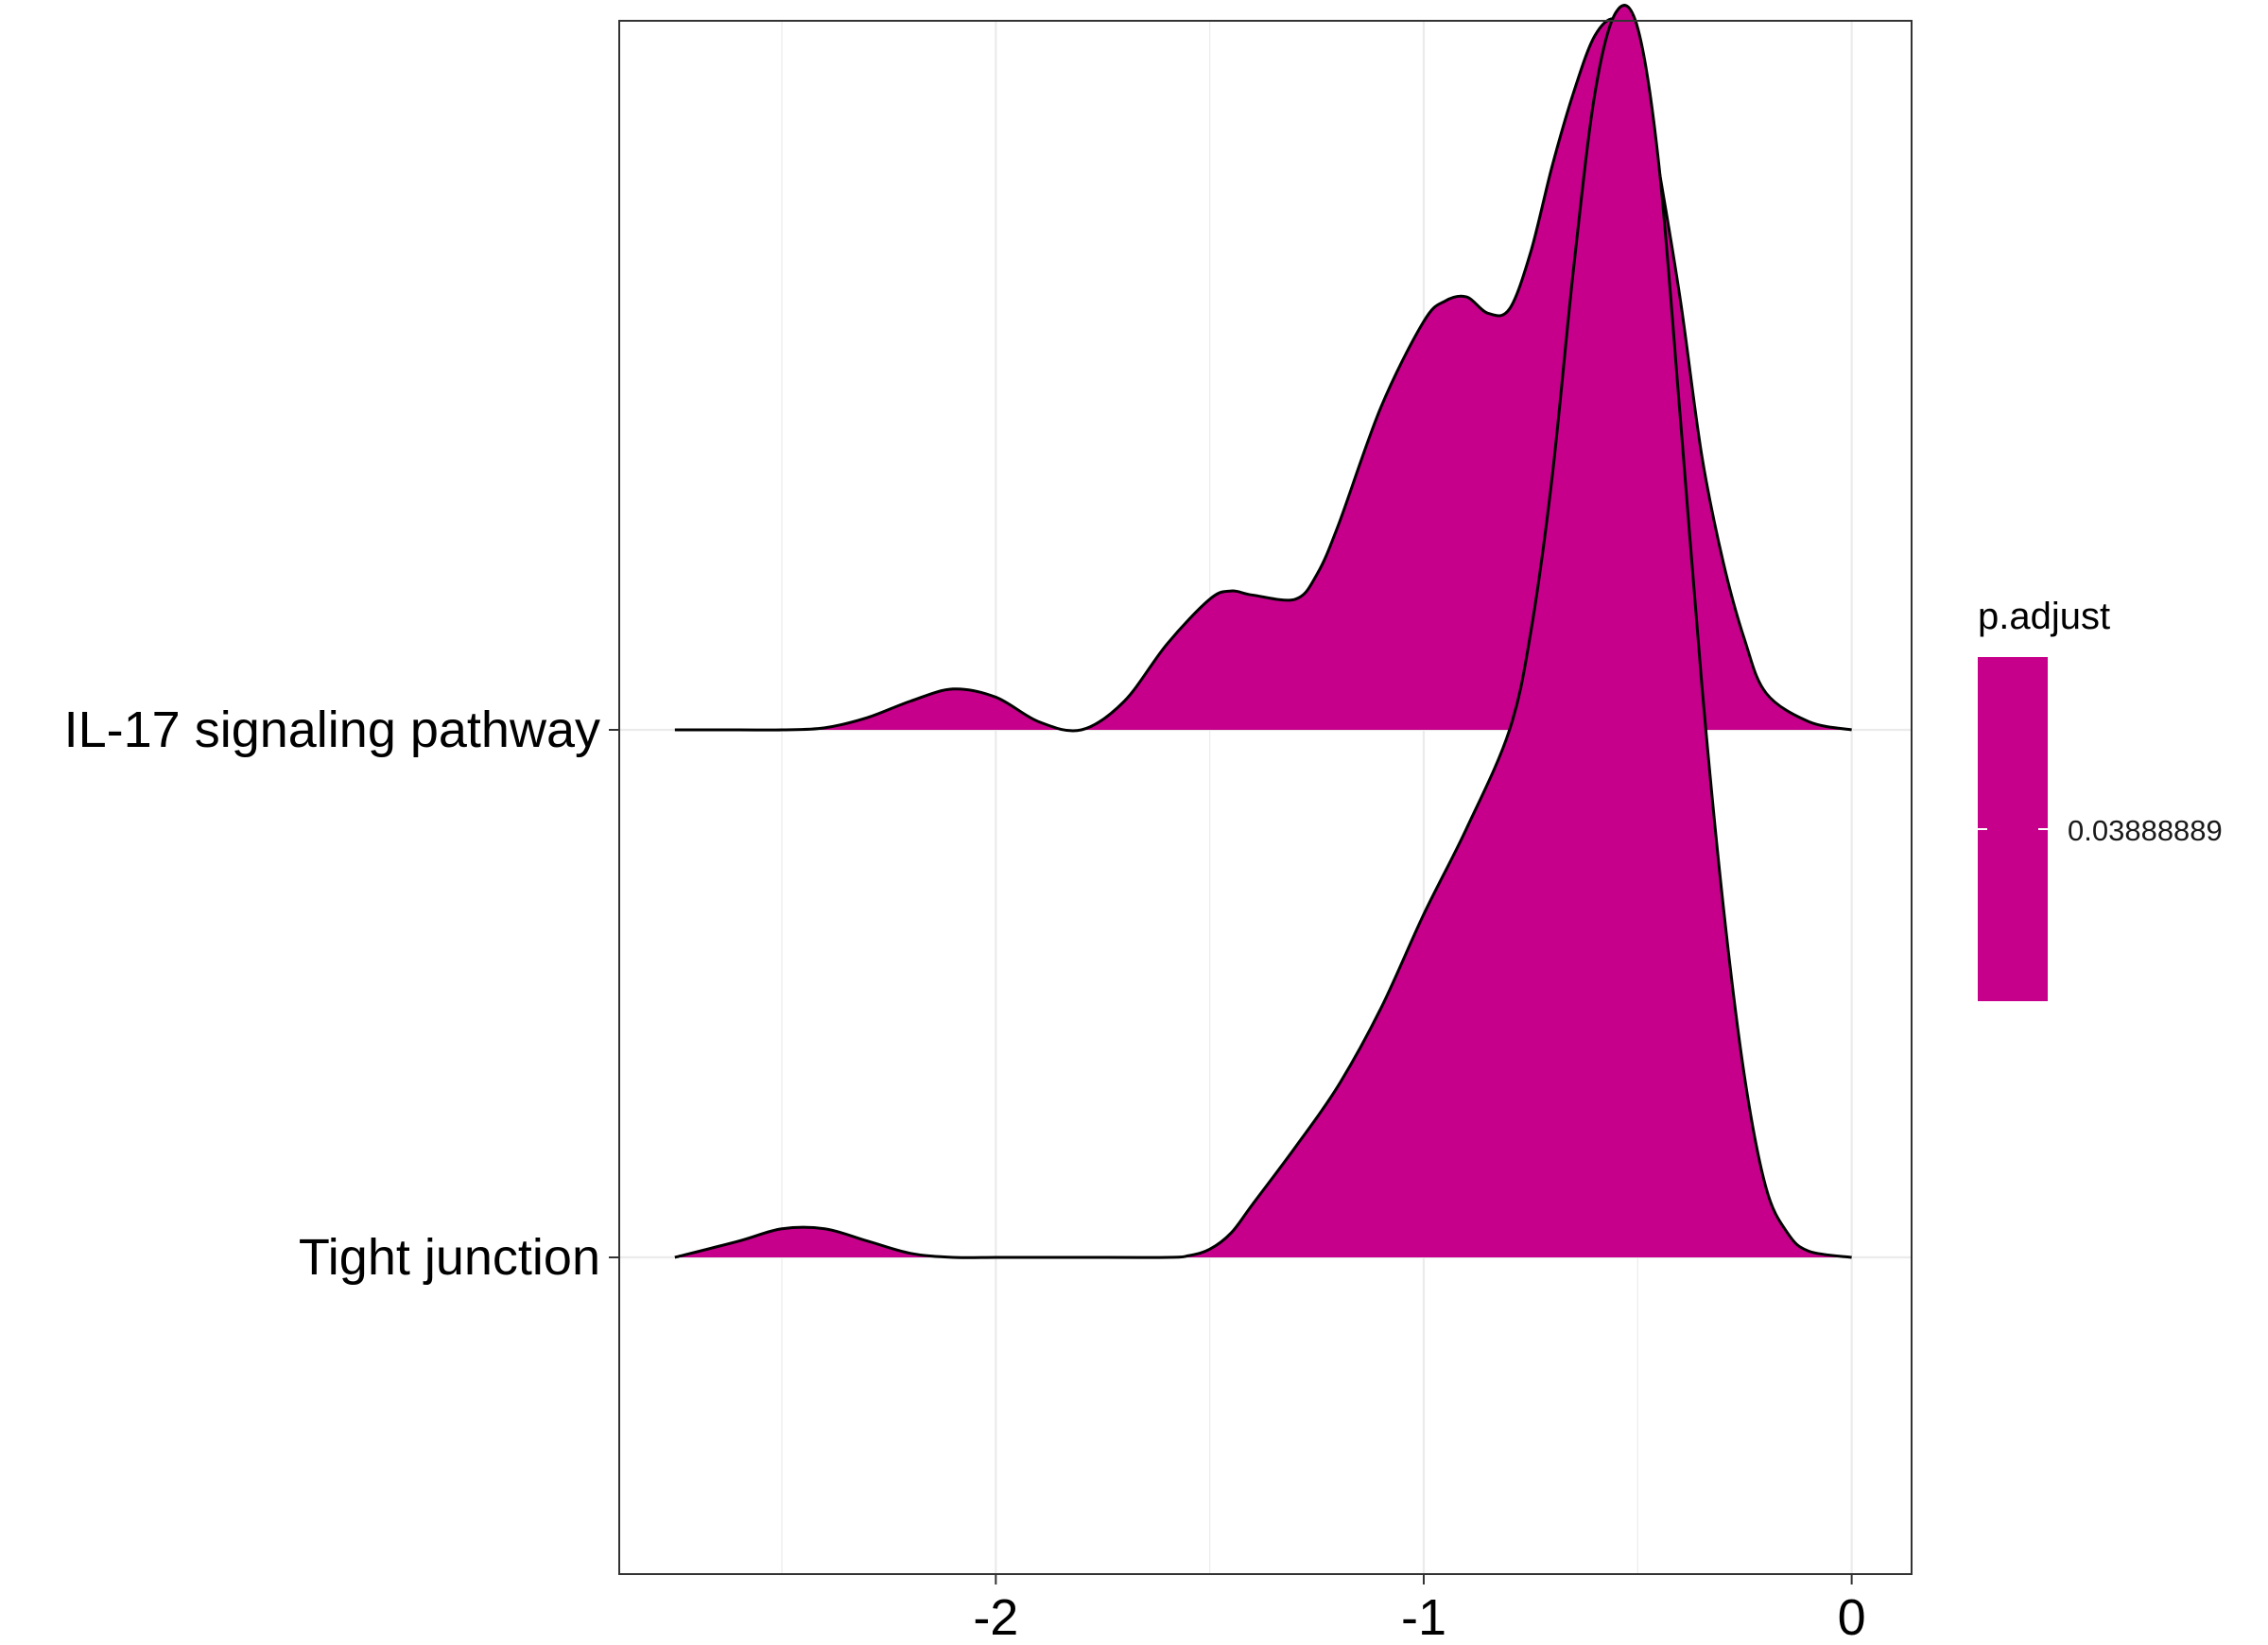  What do you see at coordinates (996, 1617) in the screenshot?
I see `x-tick-label: -2` at bounding box center [996, 1617].